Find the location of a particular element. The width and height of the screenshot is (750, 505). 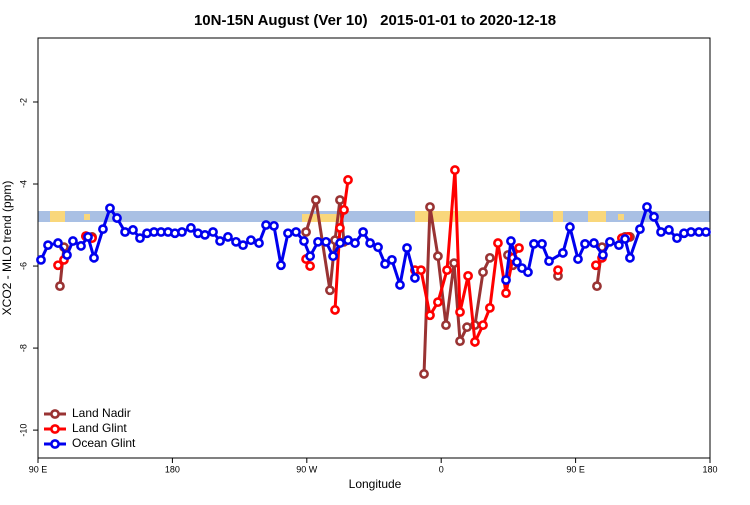

x-tick-label: 90 E is located at coordinates (38, 469).